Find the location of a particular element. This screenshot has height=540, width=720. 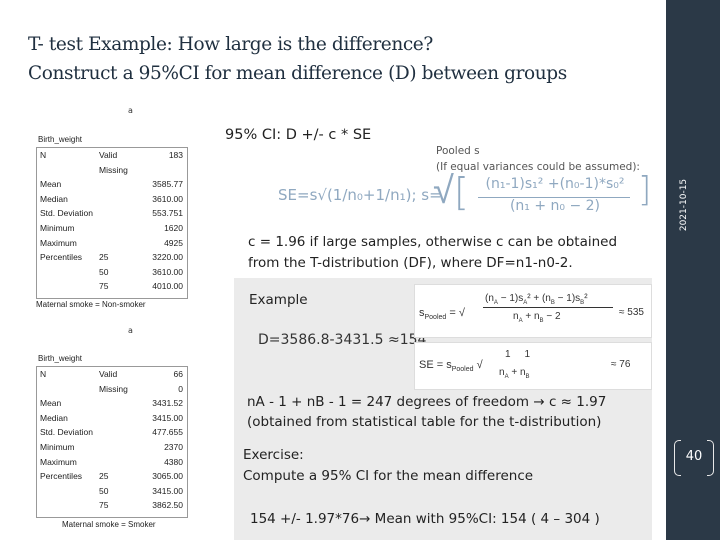

table-cell-value: 0 is located at coordinates (180, 388).